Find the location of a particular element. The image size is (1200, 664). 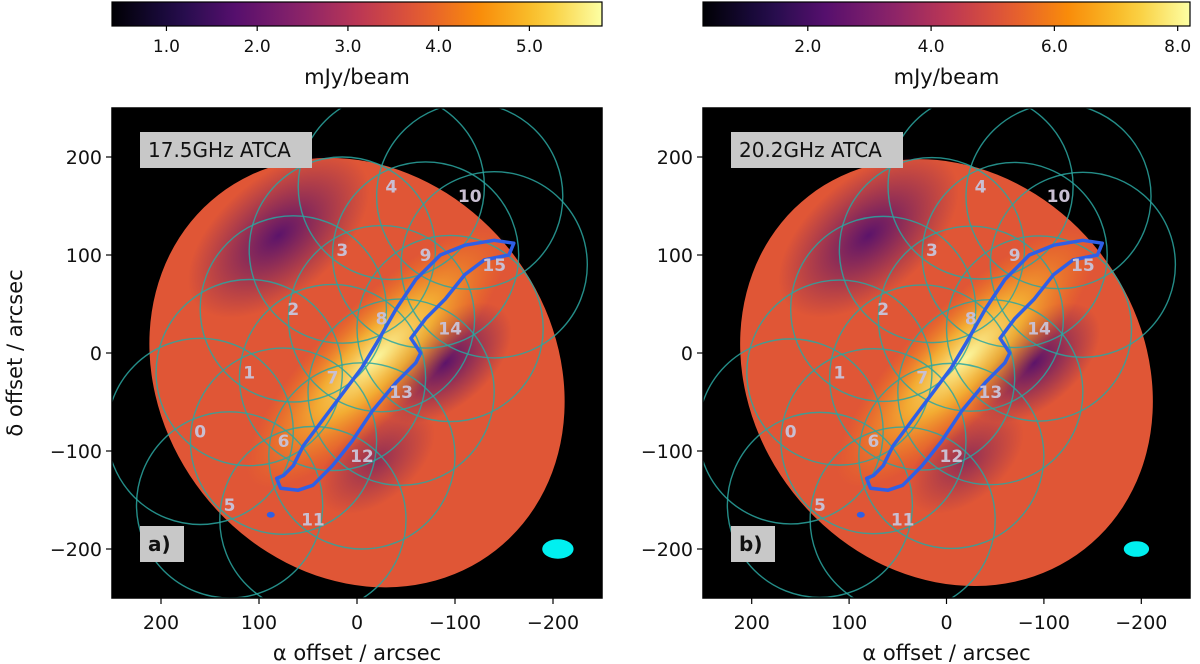

frequency-label-text: 17.5GHz ATCA is located at coordinates (219, 150).